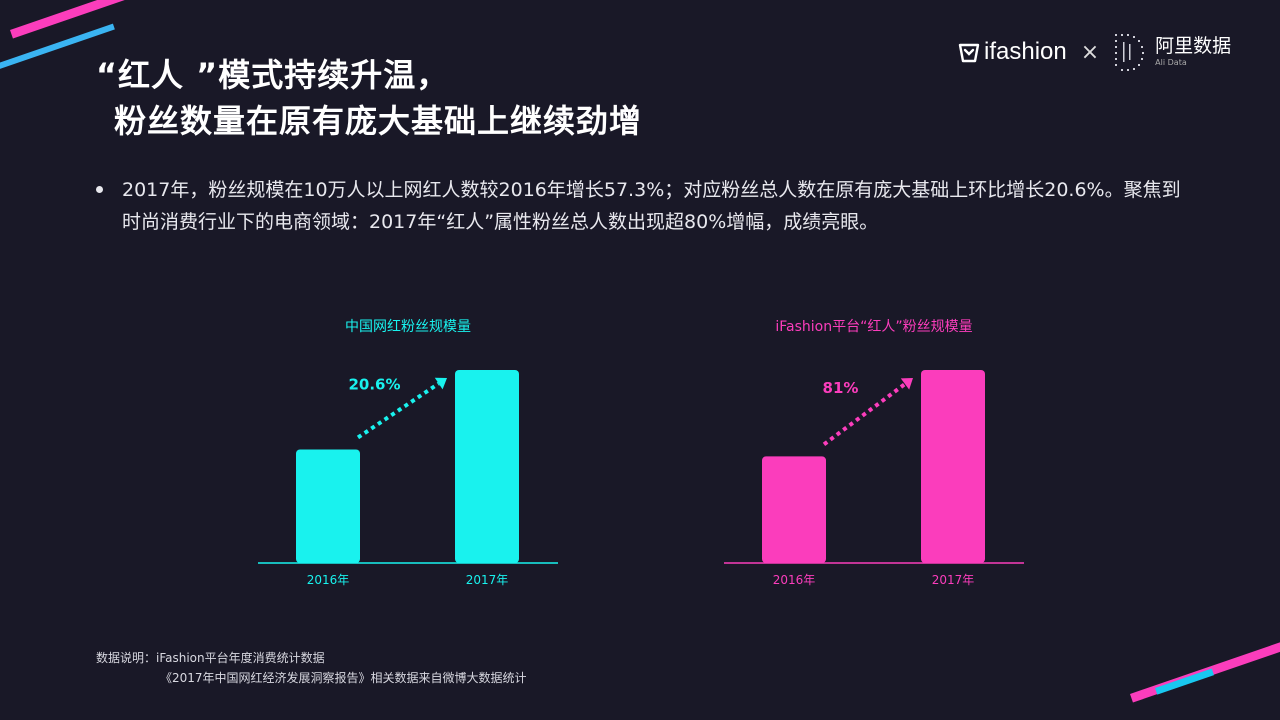 This screenshot has width=1280, height=720. I want to click on ifashion-logo-text: ifashion, so click(1025, 51).